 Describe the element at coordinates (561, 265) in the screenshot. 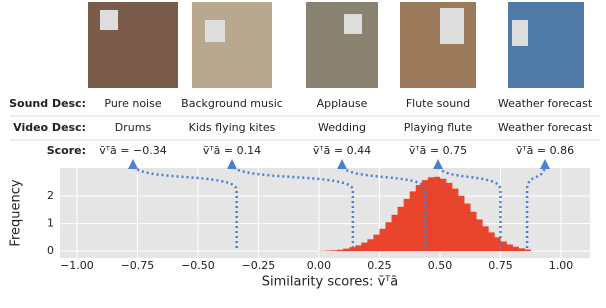

I see `x-tick-label: 1.00` at that location.